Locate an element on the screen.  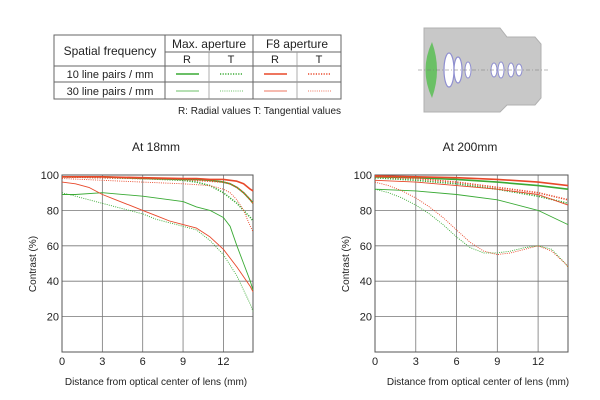
legend-group-header-f8: F8 aperture is located at coordinates (297, 44).